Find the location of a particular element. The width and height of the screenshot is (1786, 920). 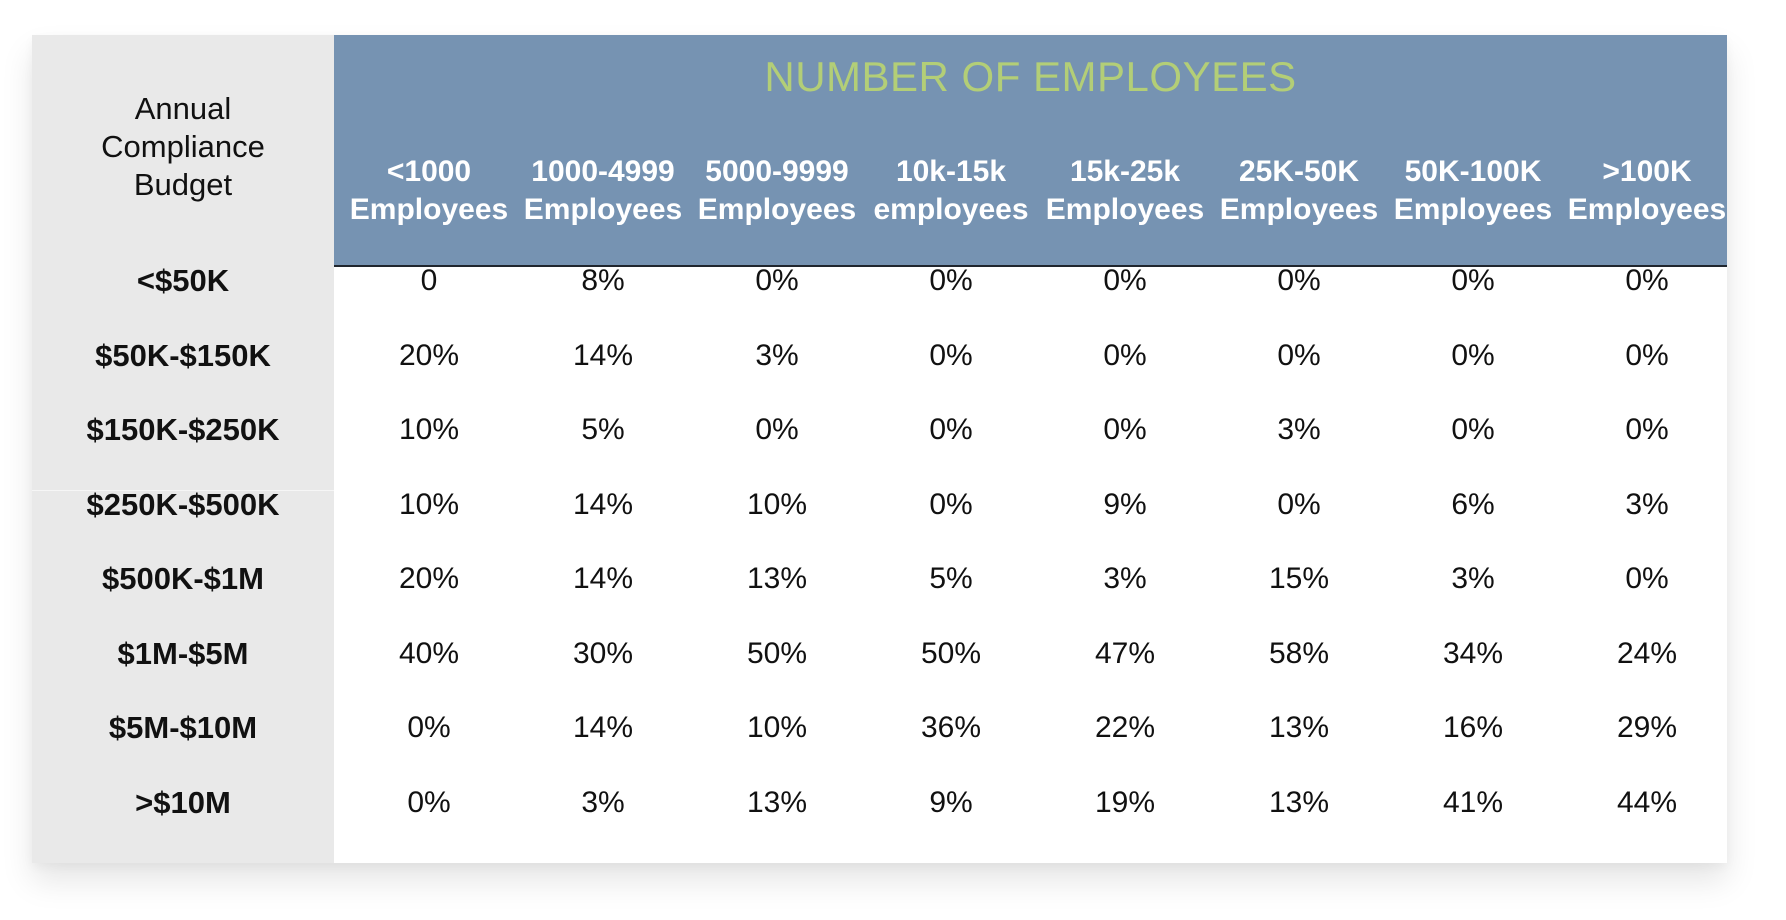

table-cell: 24% is located at coordinates (1647, 653).